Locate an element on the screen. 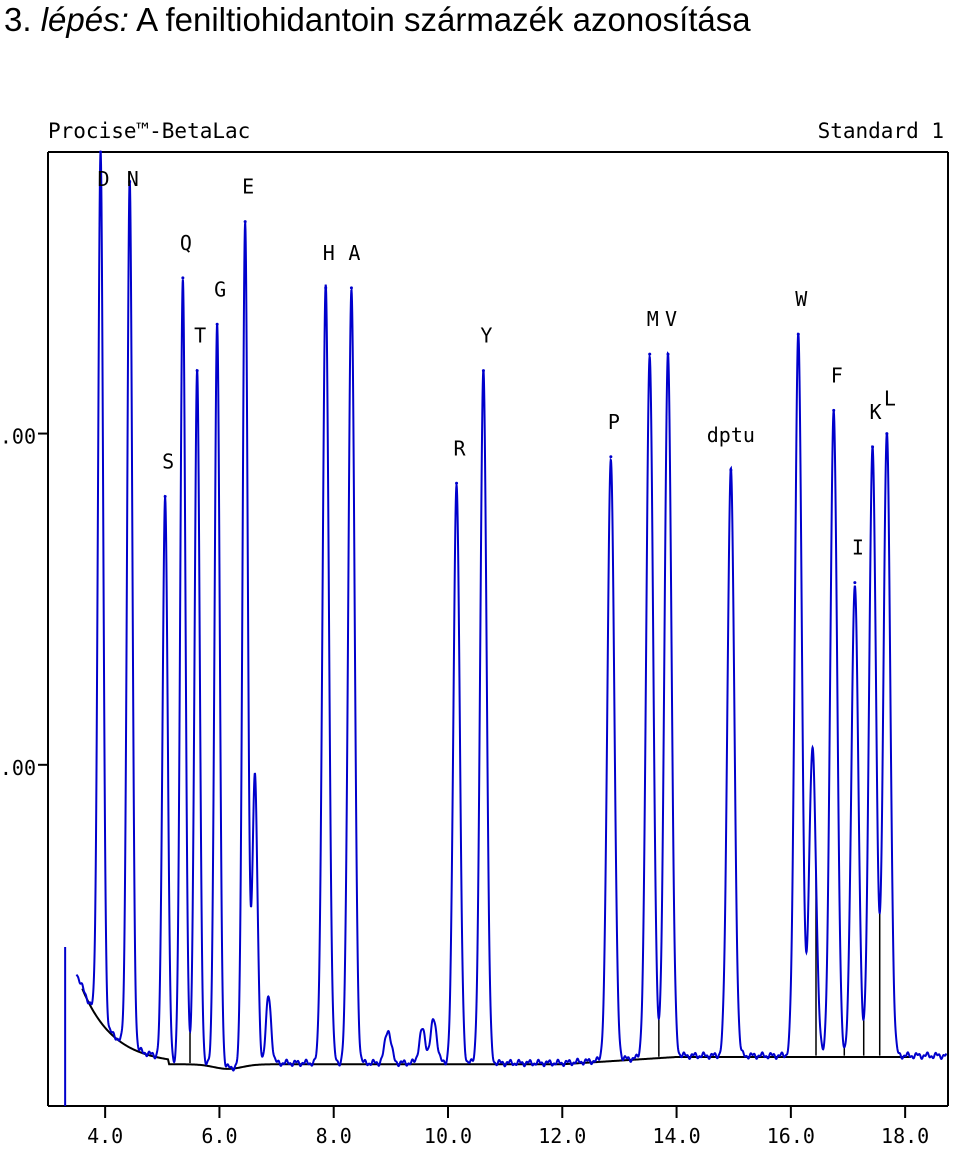 The width and height of the screenshot is (960, 1152). peak-label: M is located at coordinates (653, 319).